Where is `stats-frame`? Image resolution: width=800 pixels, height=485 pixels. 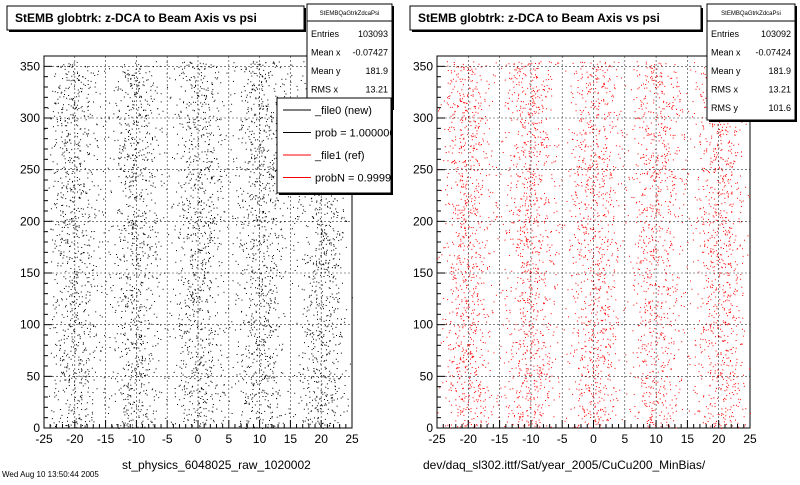 stats-frame is located at coordinates (751, 62).